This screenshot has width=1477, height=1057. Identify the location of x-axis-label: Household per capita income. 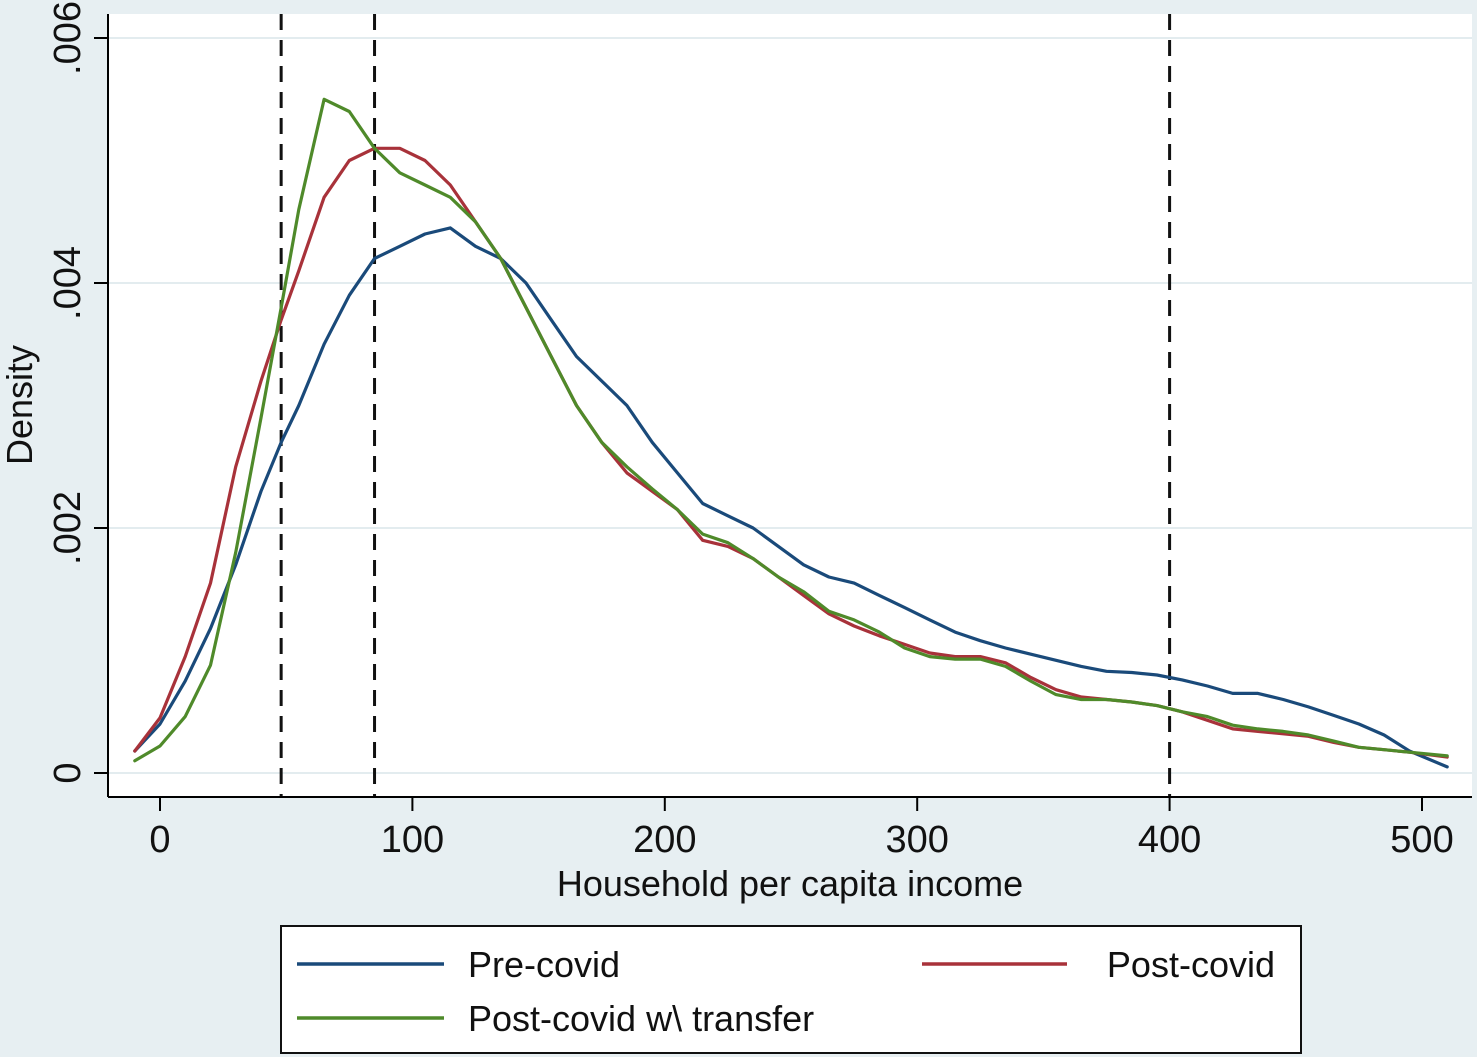
(790, 883).